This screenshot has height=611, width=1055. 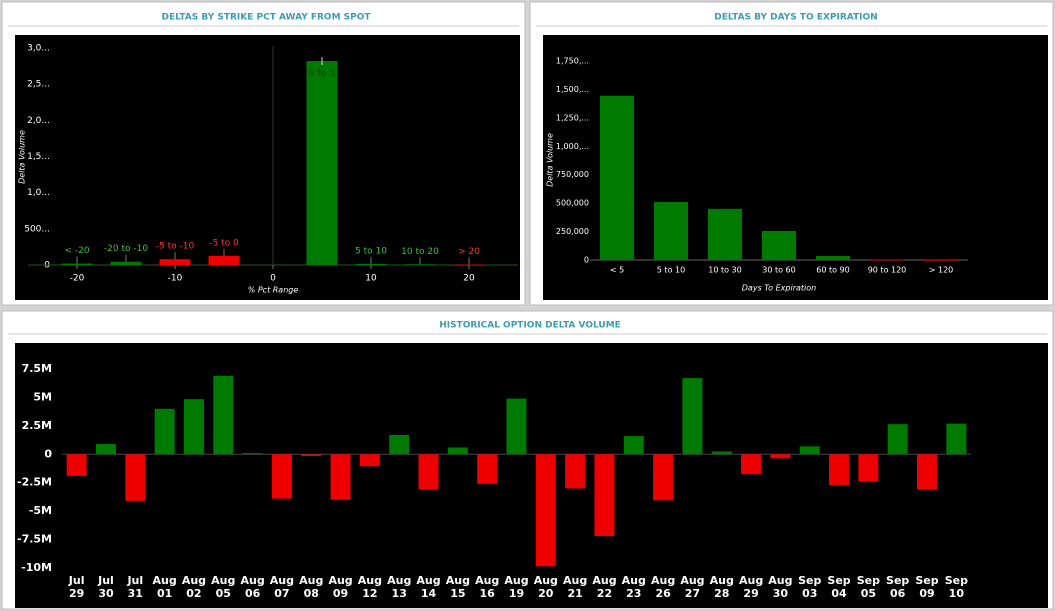 What do you see at coordinates (420, 252) in the screenshot?
I see `data-label: 10 to 20` at bounding box center [420, 252].